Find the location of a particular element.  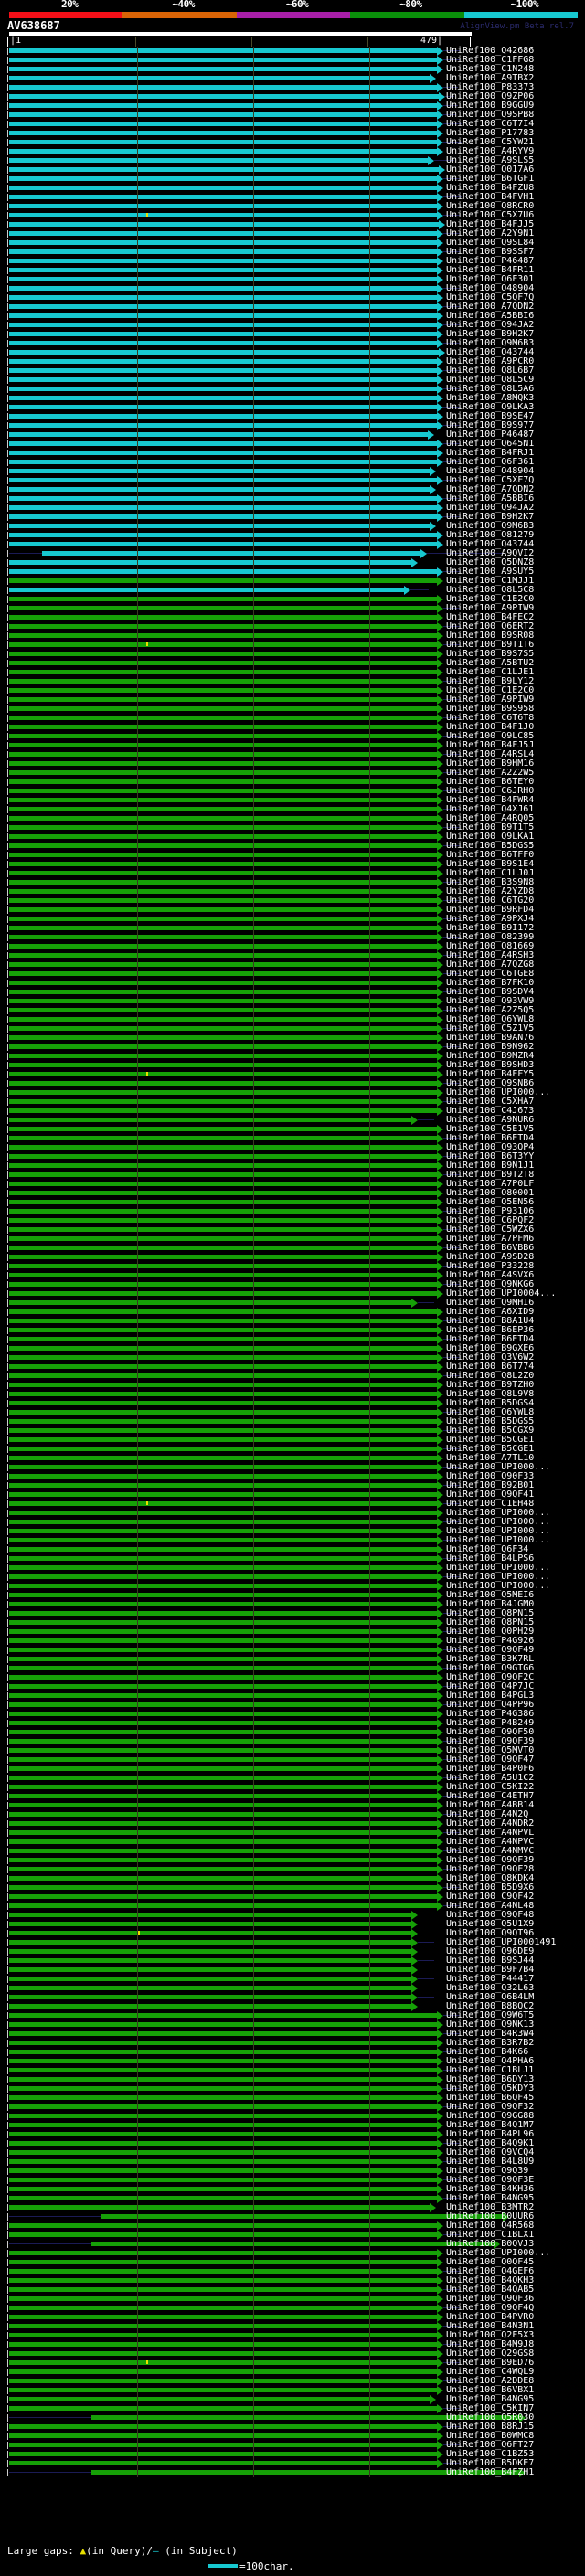

table-row: UniRef100_A4SVX6 is located at coordinates (293, 1275).